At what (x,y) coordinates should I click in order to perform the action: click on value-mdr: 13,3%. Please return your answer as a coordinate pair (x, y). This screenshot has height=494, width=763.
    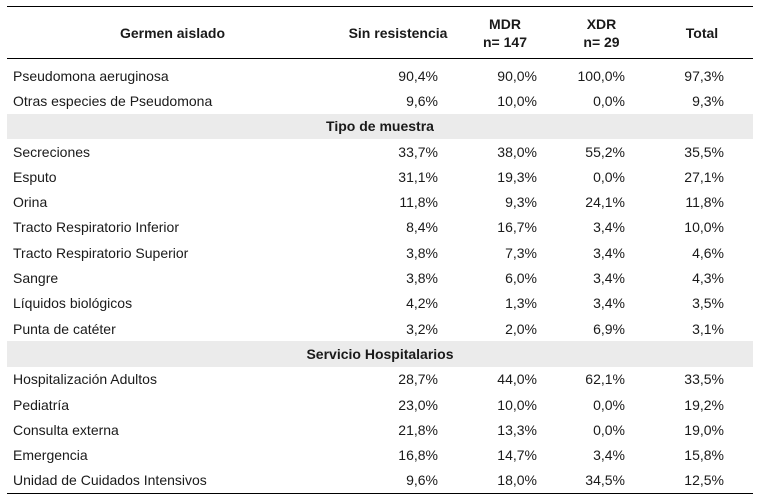
    Looking at the image, I should click on (517, 429).